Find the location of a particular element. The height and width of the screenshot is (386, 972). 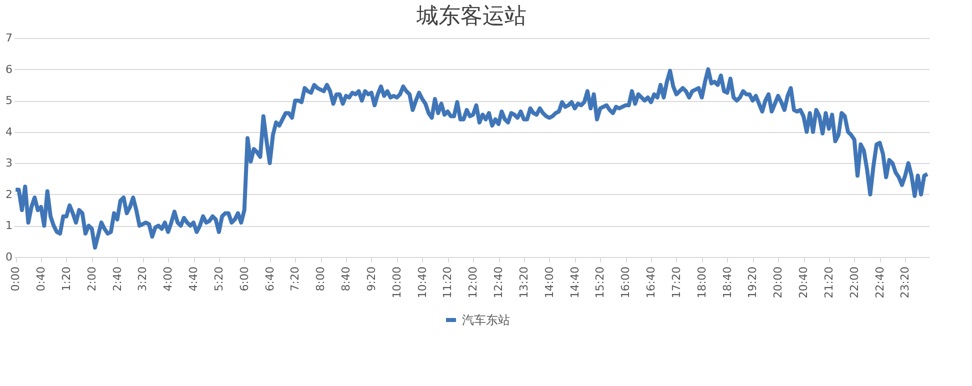

y-tick-label: 1 is located at coordinates (9, 225).